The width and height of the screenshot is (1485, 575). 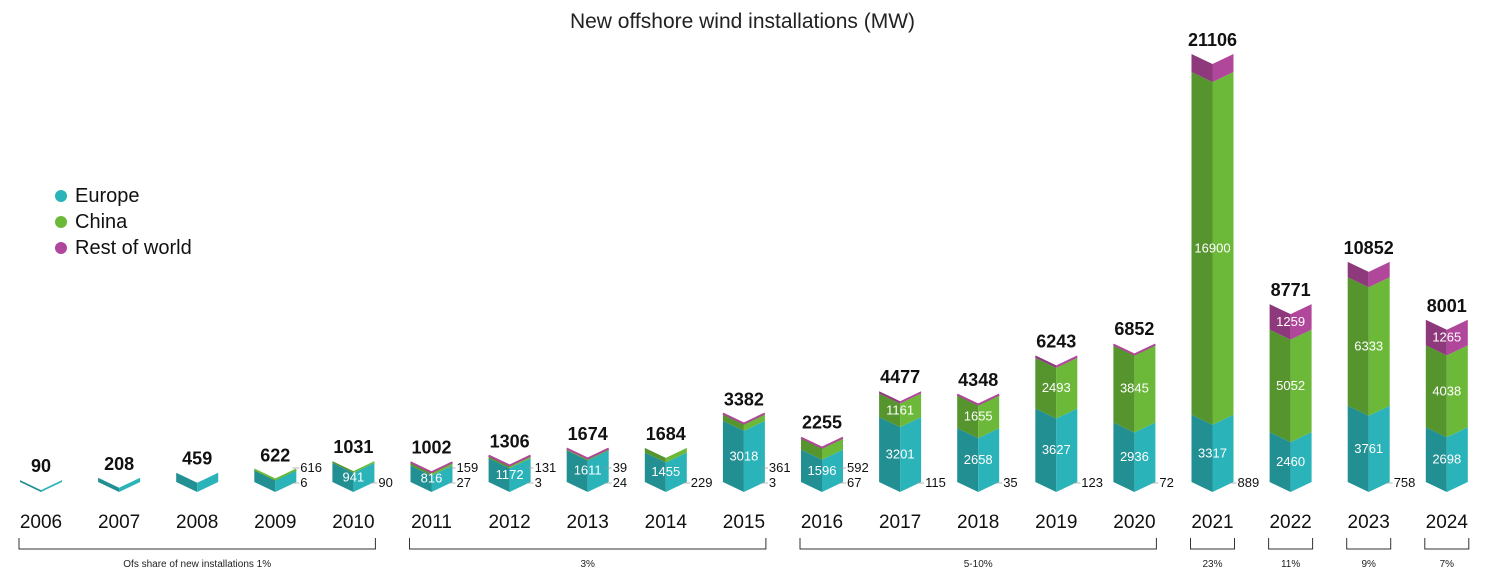 What do you see at coordinates (364, 477) in the screenshot?
I see `bar-europe-2010-right` at bounding box center [364, 477].